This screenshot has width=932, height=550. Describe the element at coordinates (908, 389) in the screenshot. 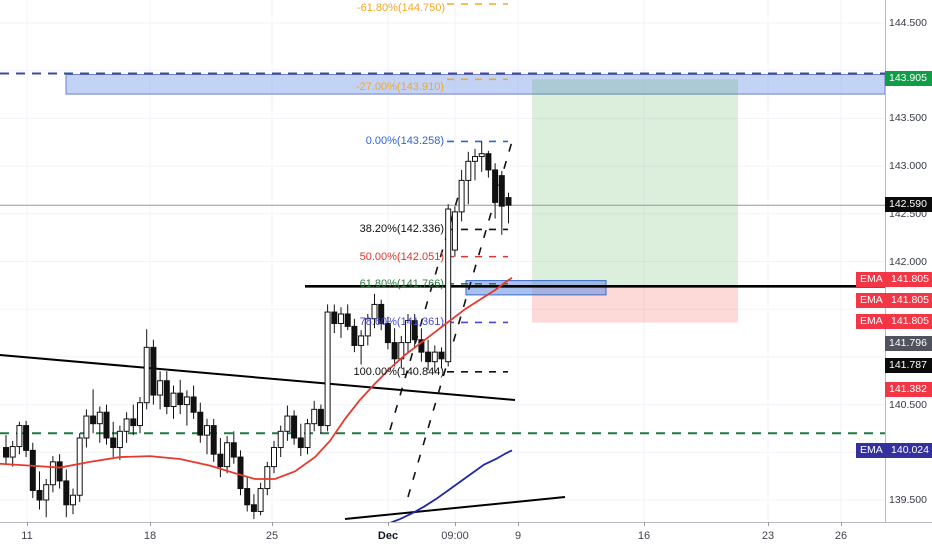

I see `line-price-label-3: 141.382` at that location.